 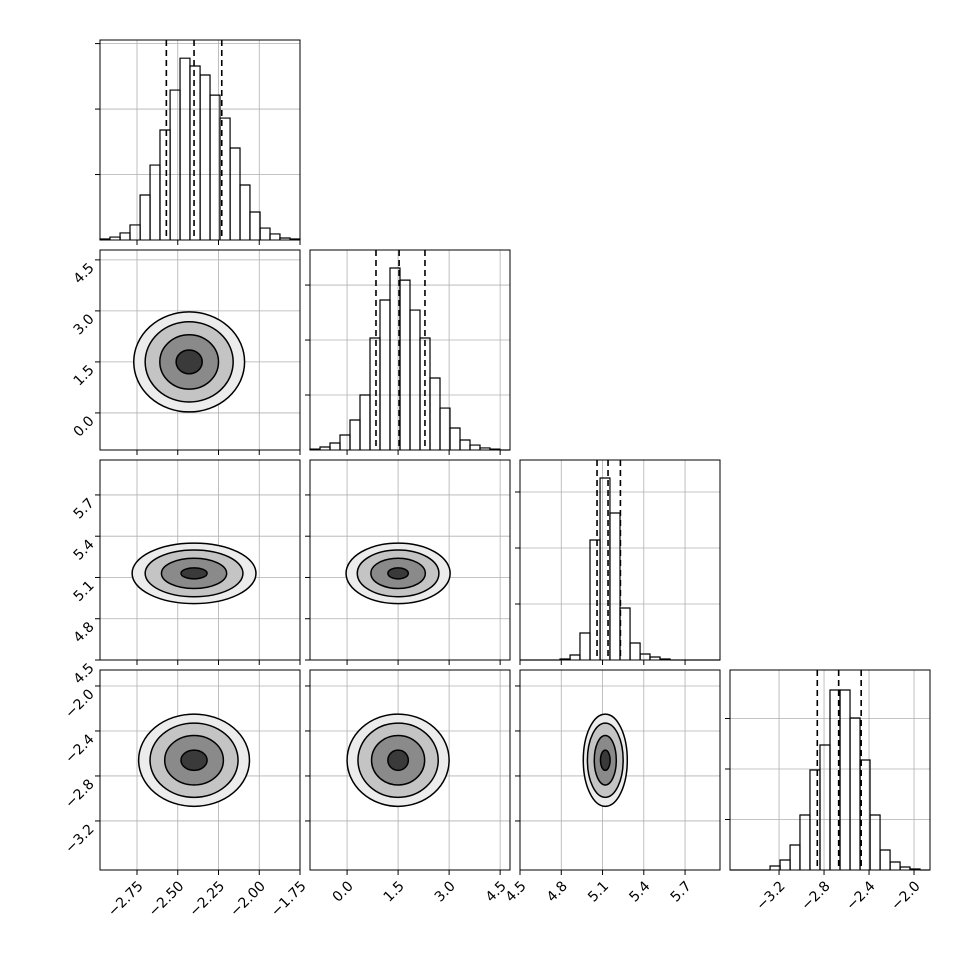 I want to click on y-tick-label: −2.8, so click(x=79, y=793).